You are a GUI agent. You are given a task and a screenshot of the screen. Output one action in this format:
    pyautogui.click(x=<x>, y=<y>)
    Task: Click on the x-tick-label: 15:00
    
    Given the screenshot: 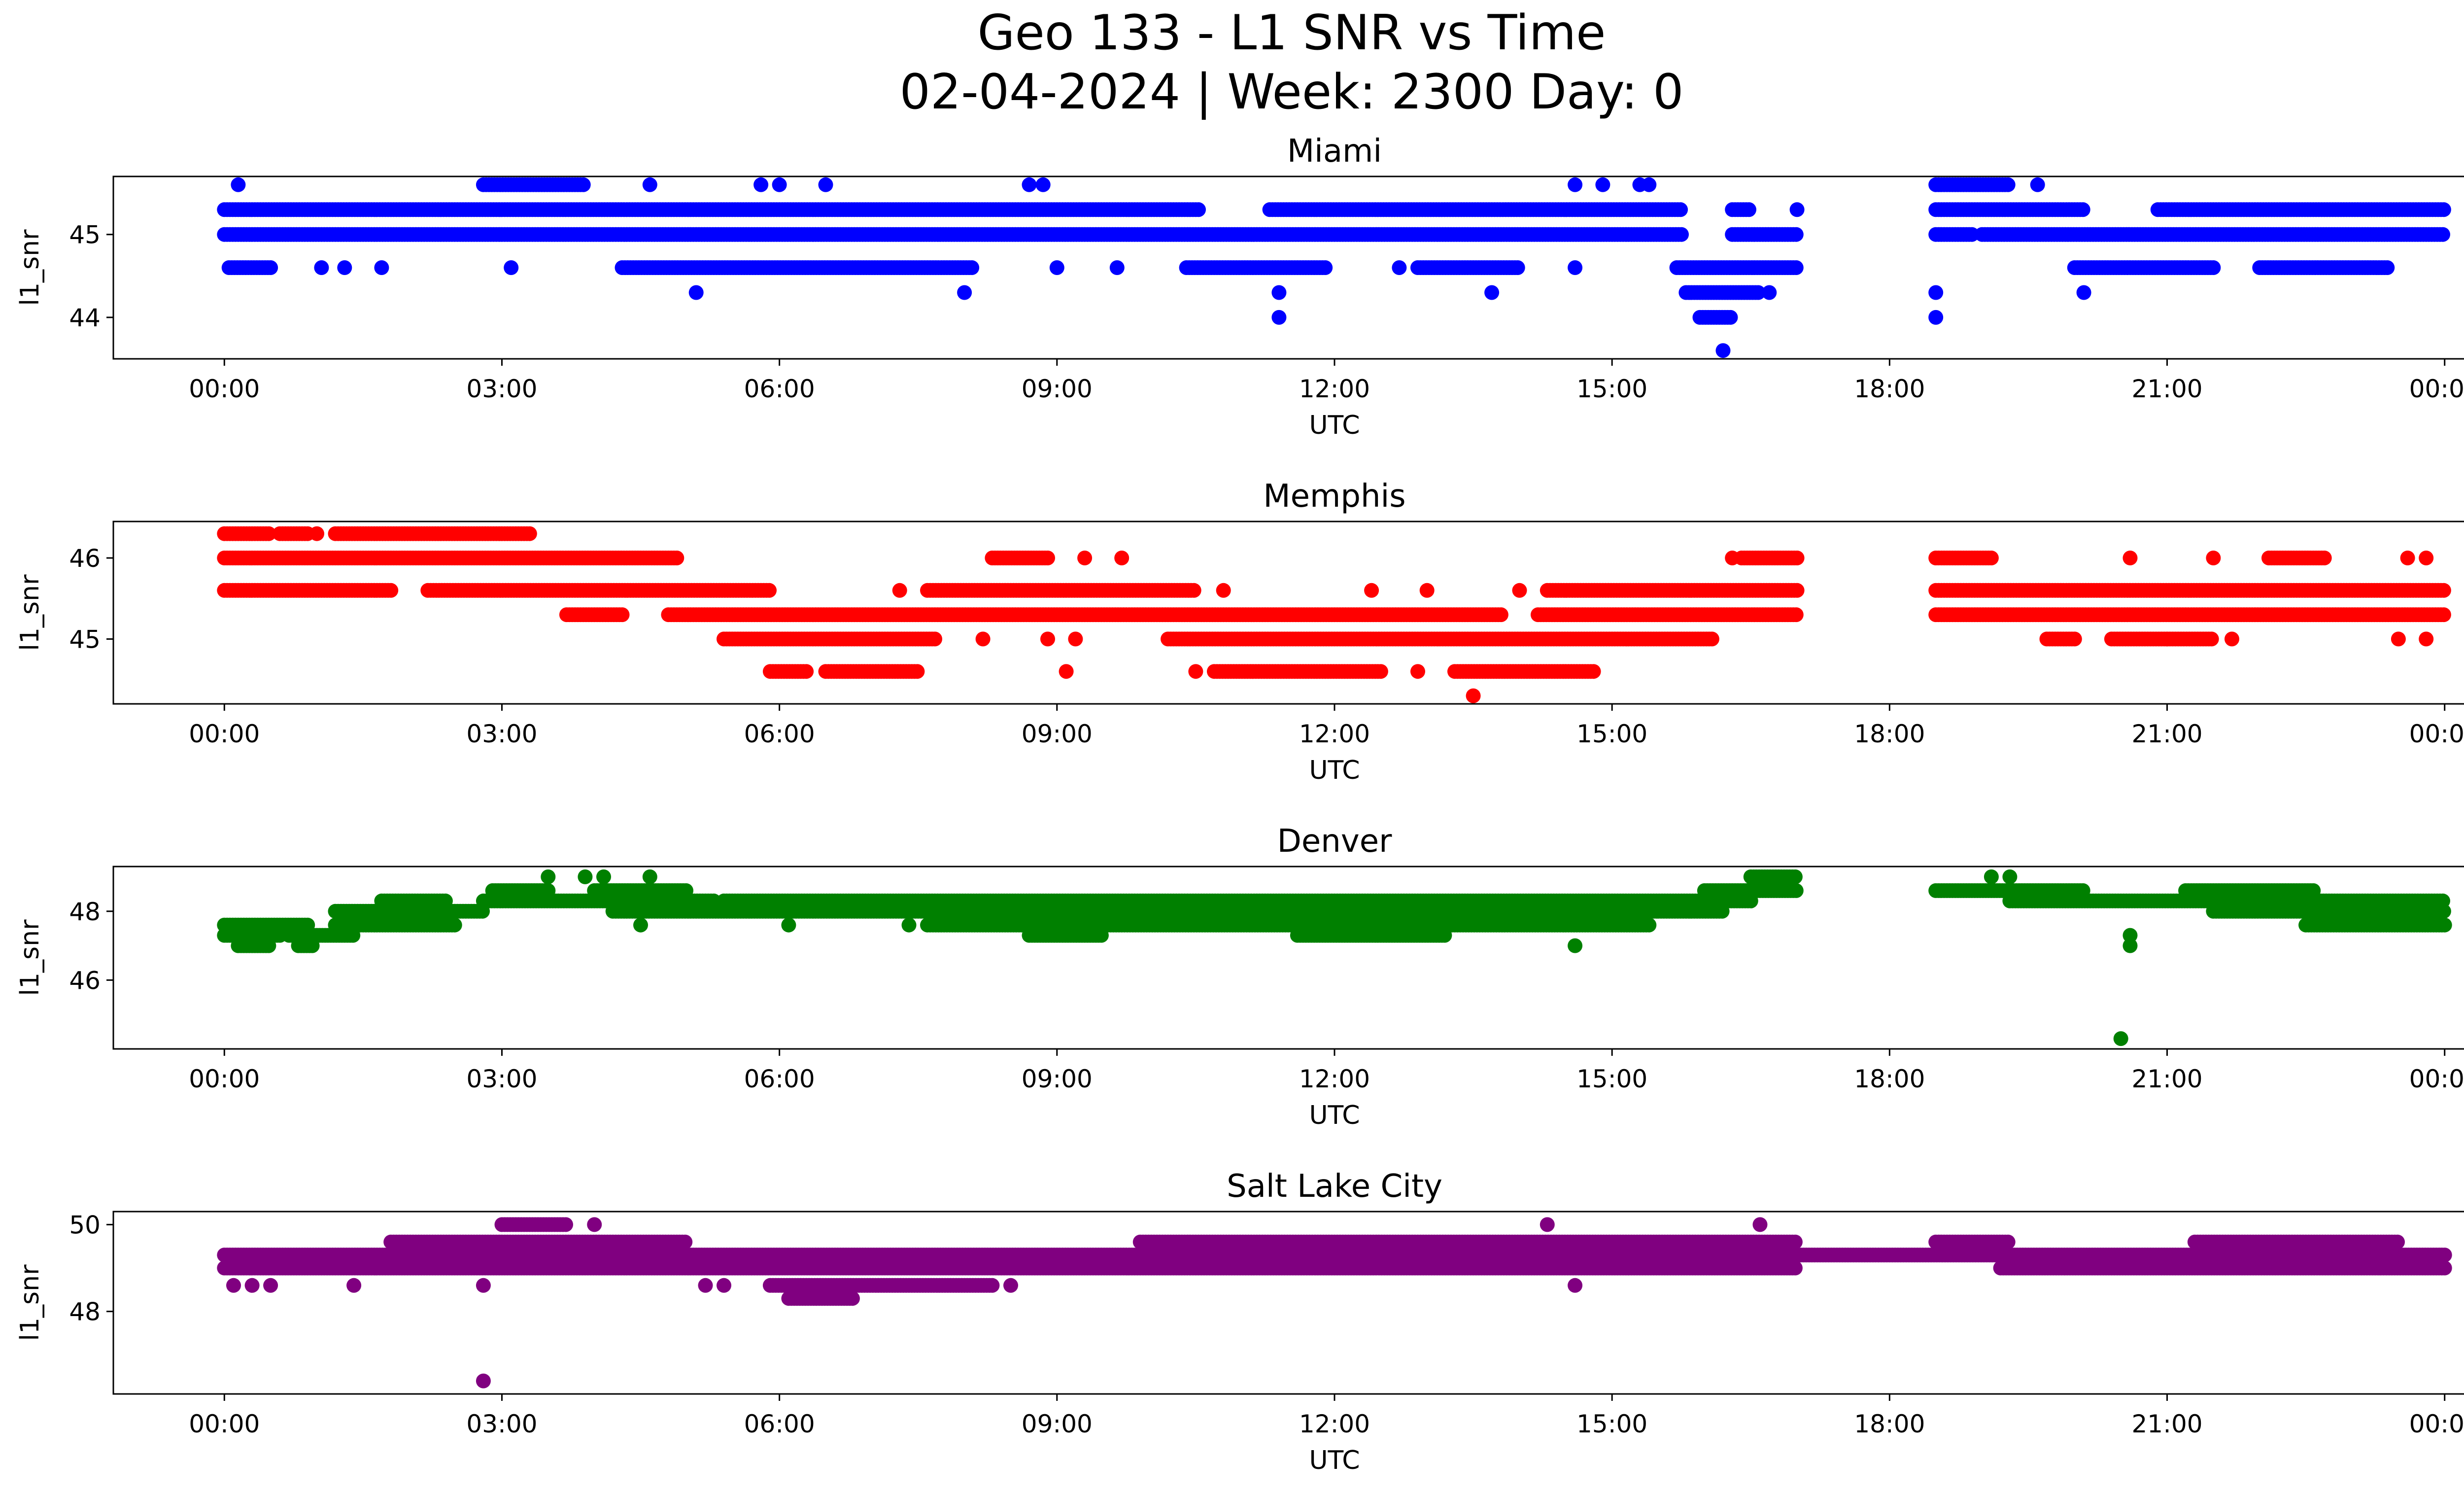 What is the action you would take?
    pyautogui.click(x=1611, y=734)
    